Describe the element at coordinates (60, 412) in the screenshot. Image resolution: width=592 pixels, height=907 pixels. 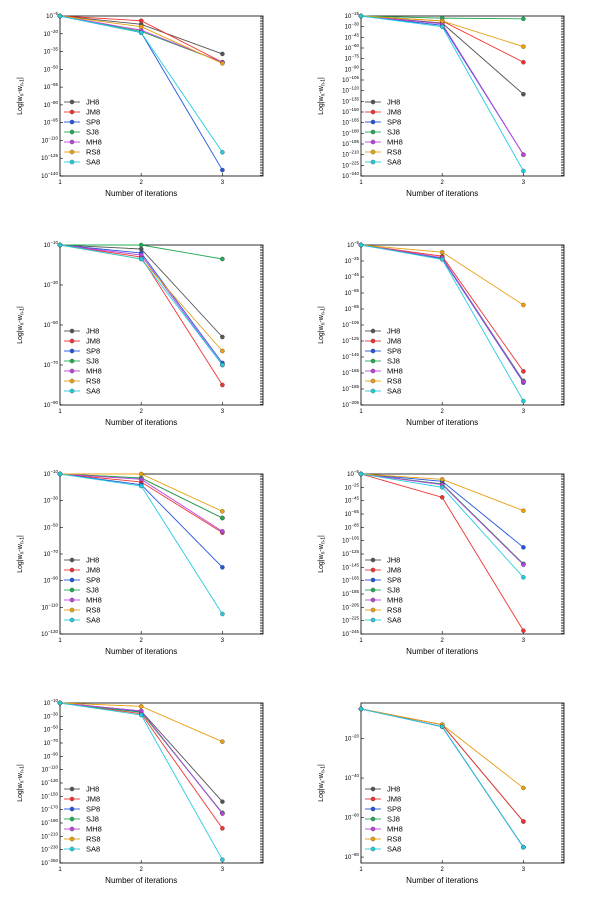
I see `x-tick-label: 1` at that location.